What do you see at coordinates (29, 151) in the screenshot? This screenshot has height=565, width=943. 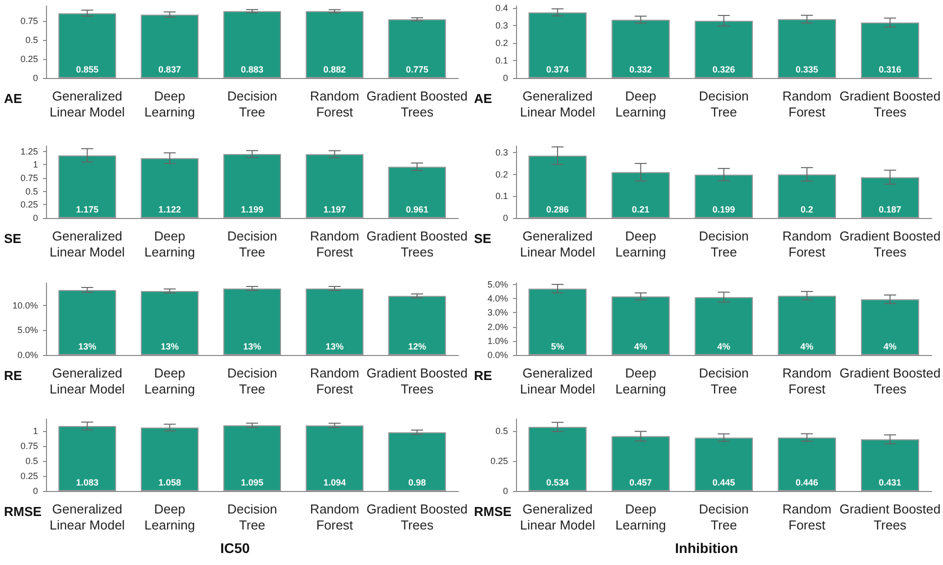 I see `y-tick-label: 1.25` at bounding box center [29, 151].